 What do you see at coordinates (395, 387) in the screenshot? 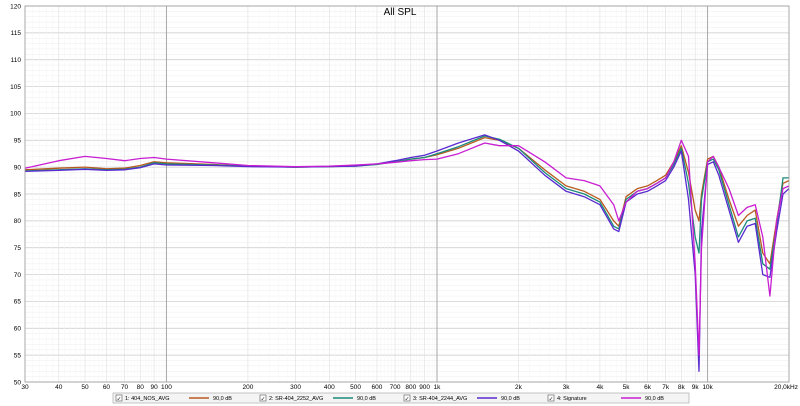
I see `x-tick-label: 700` at bounding box center [395, 387].